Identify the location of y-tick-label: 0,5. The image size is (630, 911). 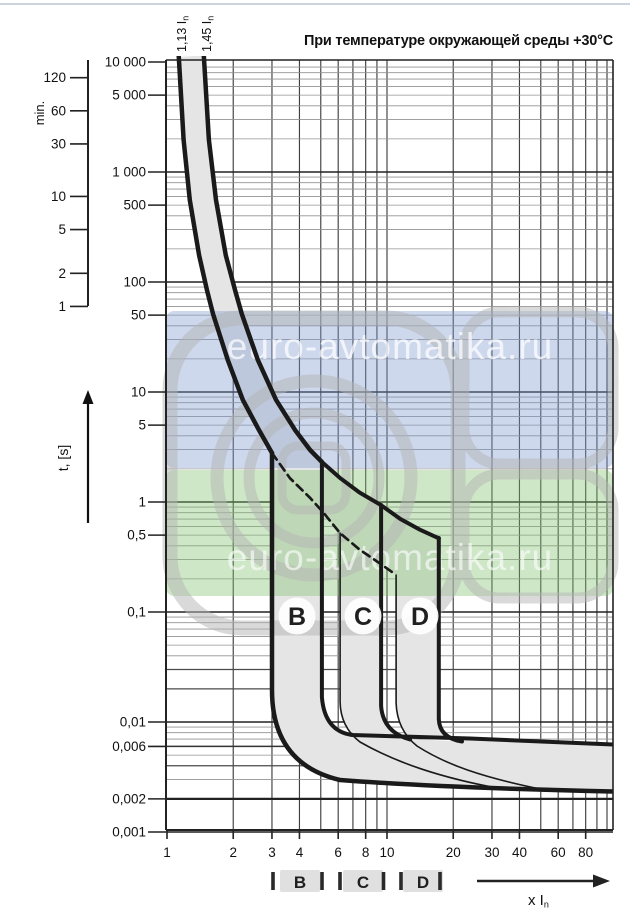
(136, 535).